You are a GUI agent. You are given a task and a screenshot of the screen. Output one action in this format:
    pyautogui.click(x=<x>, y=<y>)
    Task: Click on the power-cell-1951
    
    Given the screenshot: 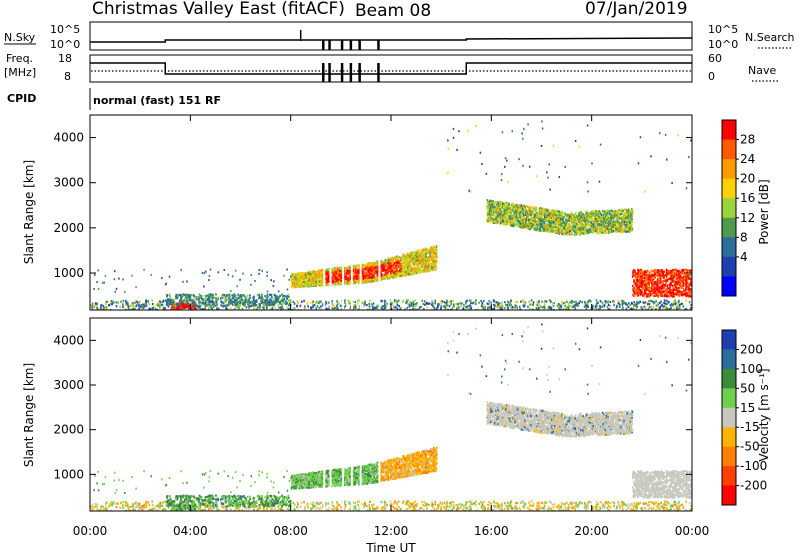 What is the action you would take?
    pyautogui.click(x=365, y=282)
    